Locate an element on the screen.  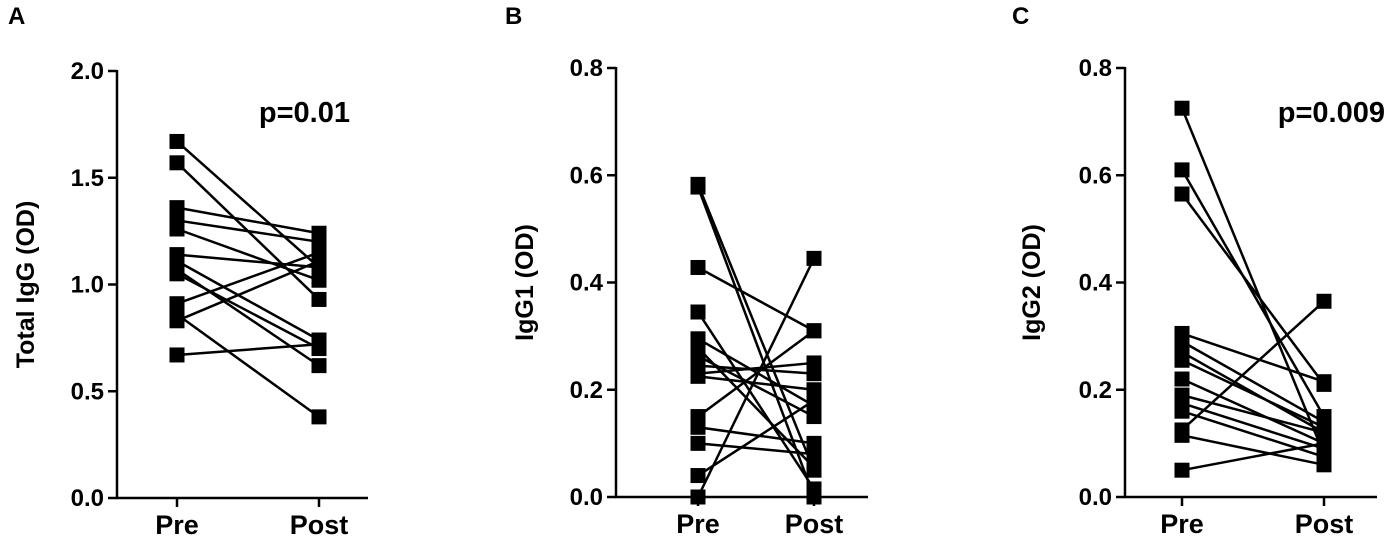
panel-letter: A is located at coordinates (16, 16).